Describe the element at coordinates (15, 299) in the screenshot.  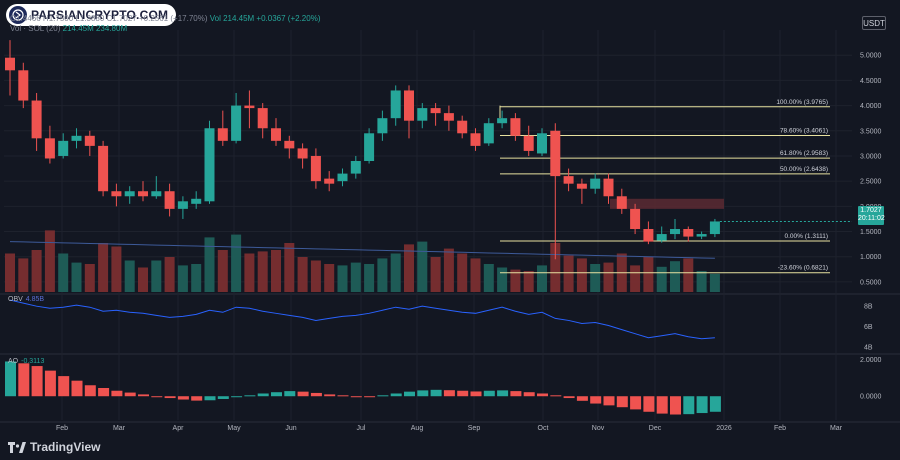
I see `obv-label: OBV` at that location.